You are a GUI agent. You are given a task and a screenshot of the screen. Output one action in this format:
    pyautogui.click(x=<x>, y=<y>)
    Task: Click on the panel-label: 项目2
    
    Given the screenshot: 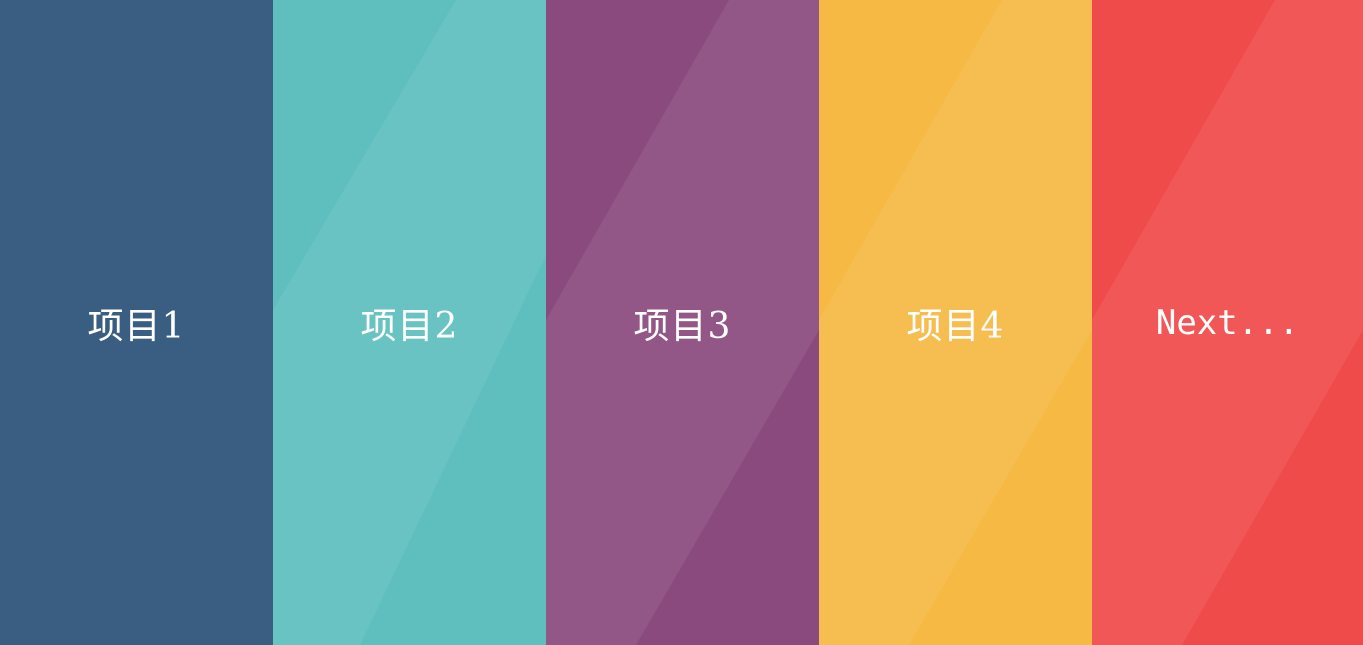 What is the action you would take?
    pyautogui.click(x=409, y=326)
    